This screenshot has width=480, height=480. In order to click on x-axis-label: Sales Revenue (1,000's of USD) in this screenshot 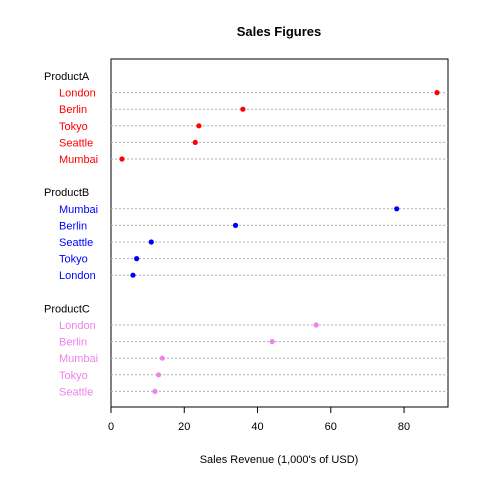, I will do `click(279, 460)`.